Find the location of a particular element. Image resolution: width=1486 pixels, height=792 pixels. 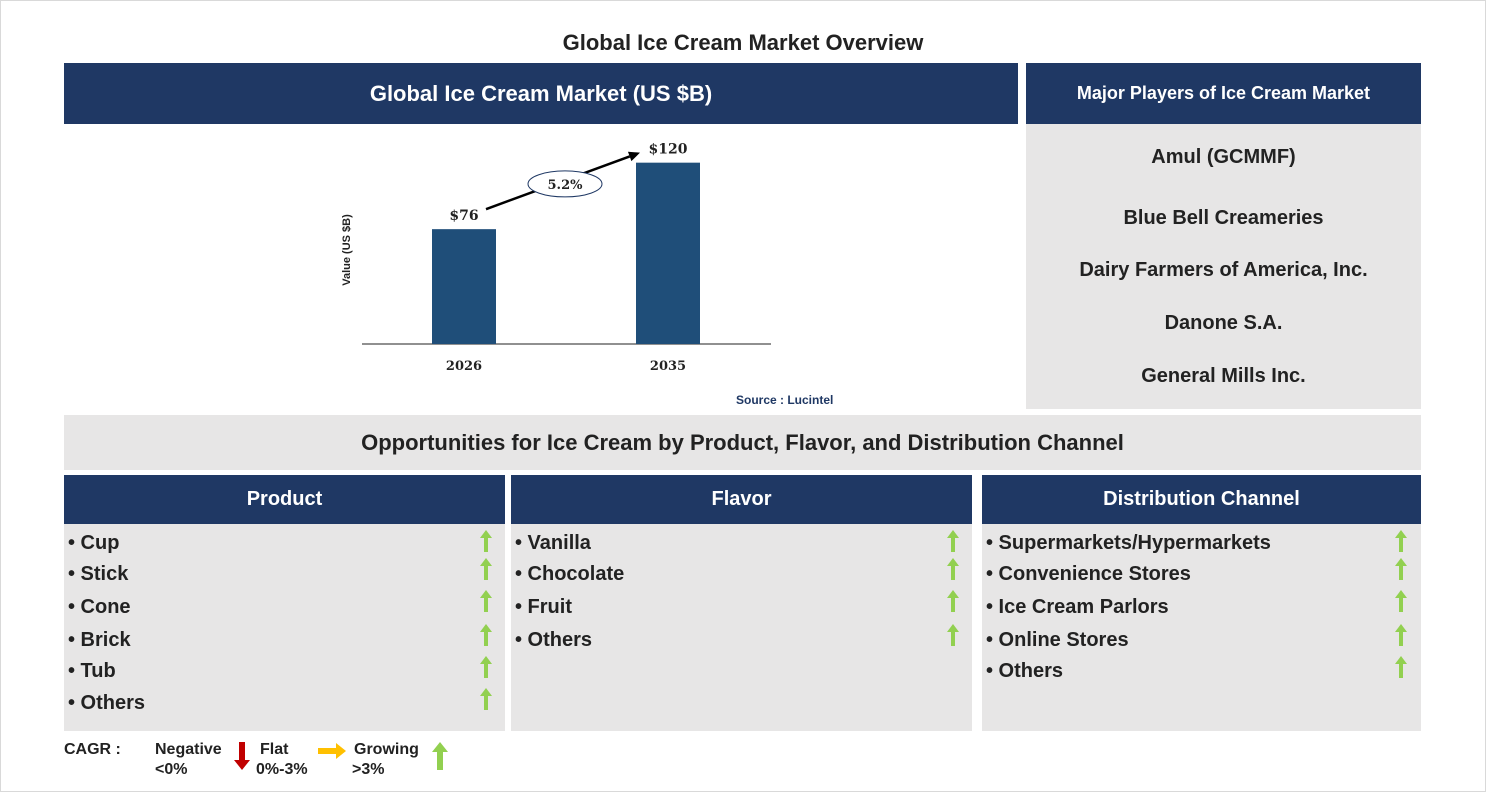

segment-item: • Fruit is located at coordinates (543, 607).